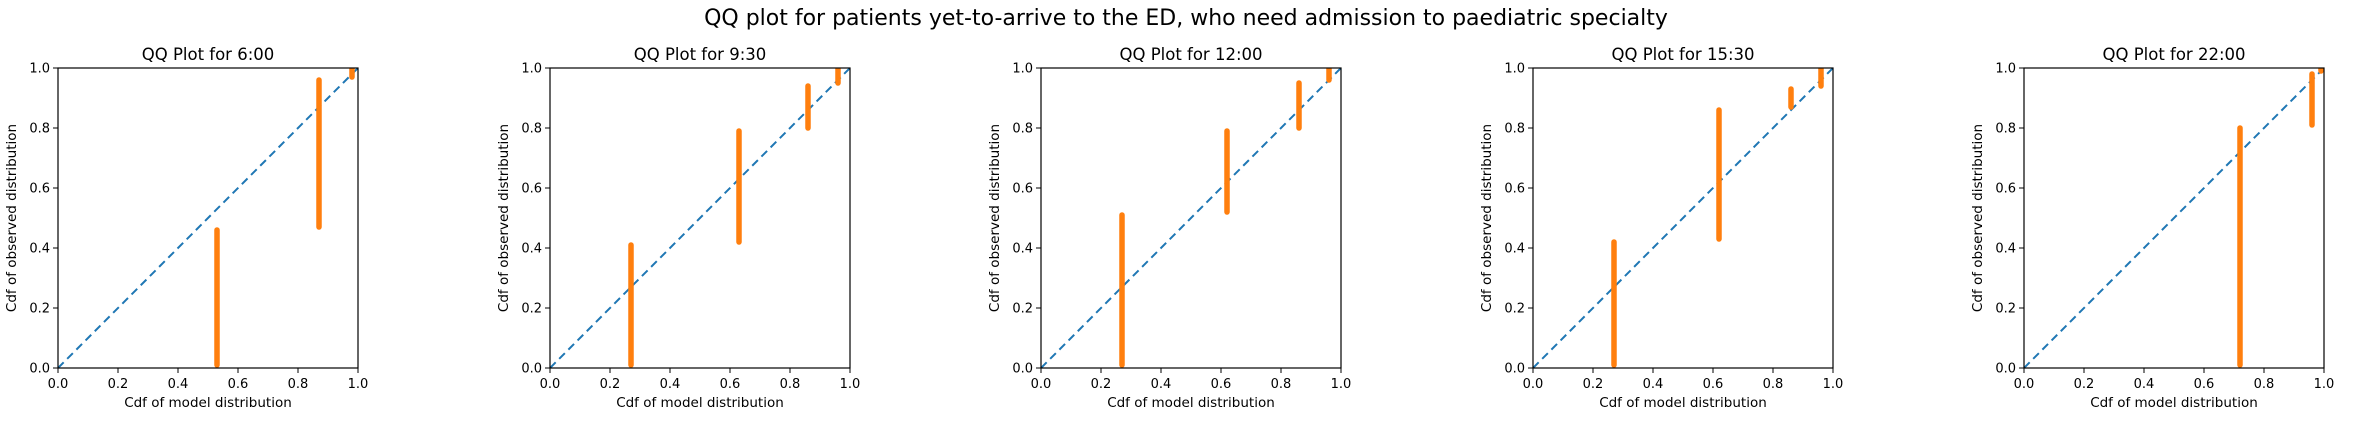 This screenshot has height=425, width=2373. I want to click on panel-3-x-tick-label-3: 0.6, so click(1221, 384).